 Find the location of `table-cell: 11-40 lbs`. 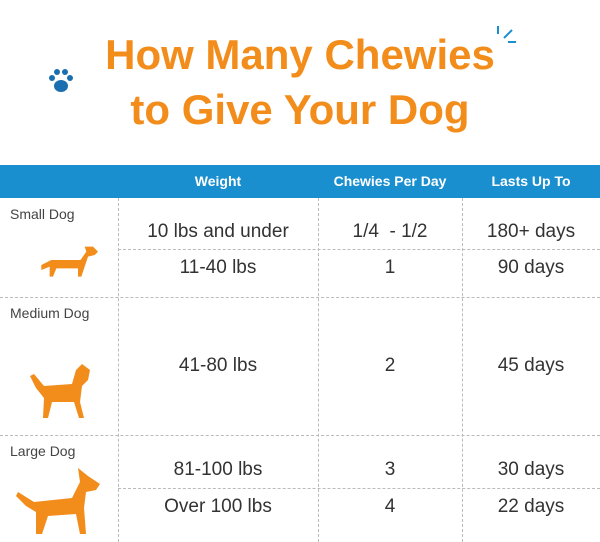

table-cell: 11-40 lbs is located at coordinates (218, 267).